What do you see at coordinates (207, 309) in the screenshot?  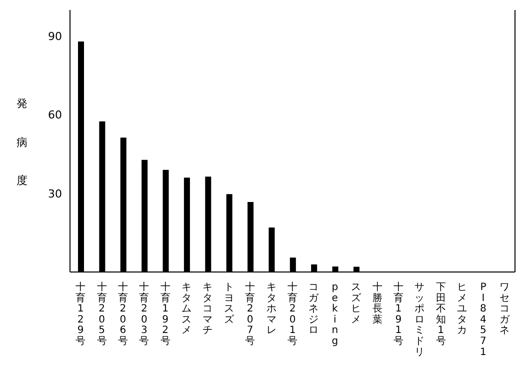 I see `x-tick-label: キタコマチ` at bounding box center [207, 309].